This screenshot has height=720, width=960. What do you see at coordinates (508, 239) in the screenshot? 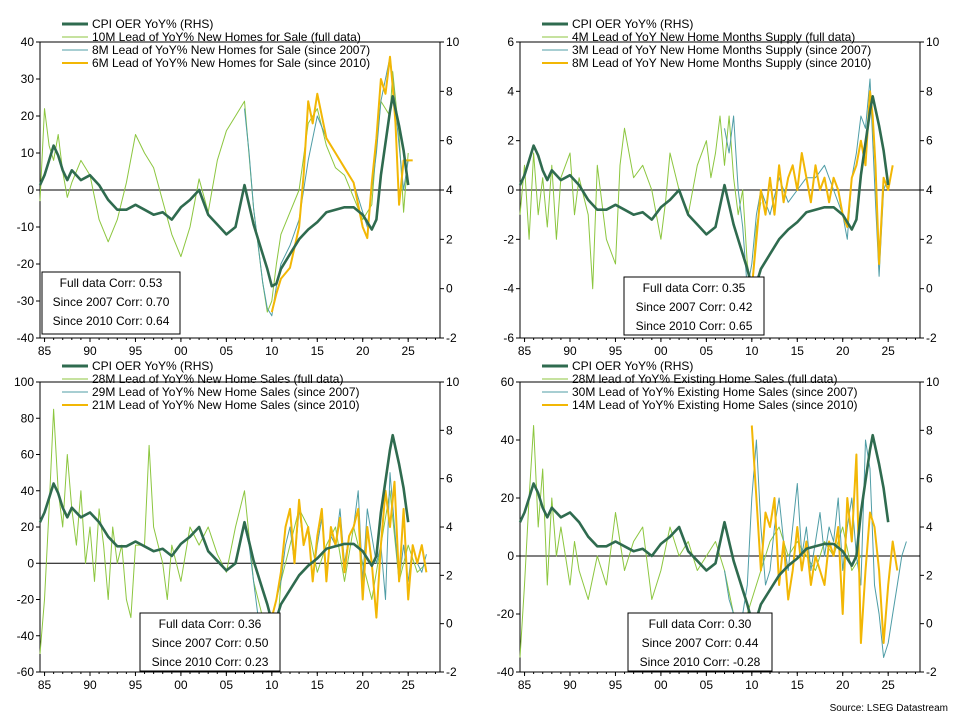
I see `y-tick-label: -2` at bounding box center [508, 239].